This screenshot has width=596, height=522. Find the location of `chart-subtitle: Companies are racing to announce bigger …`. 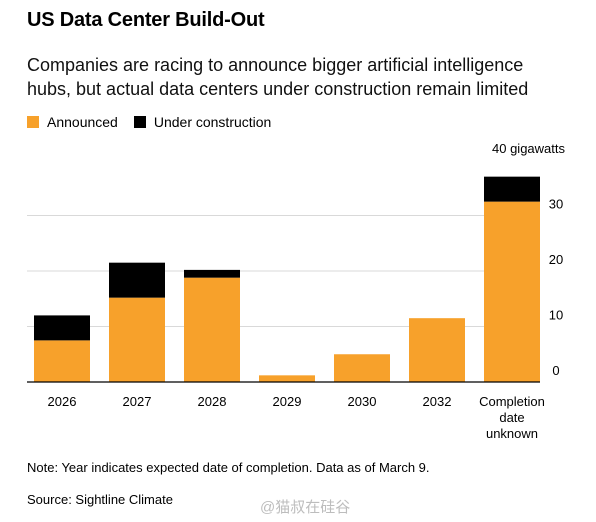

chart-subtitle: Companies are racing to announce bigger … is located at coordinates (278, 77).